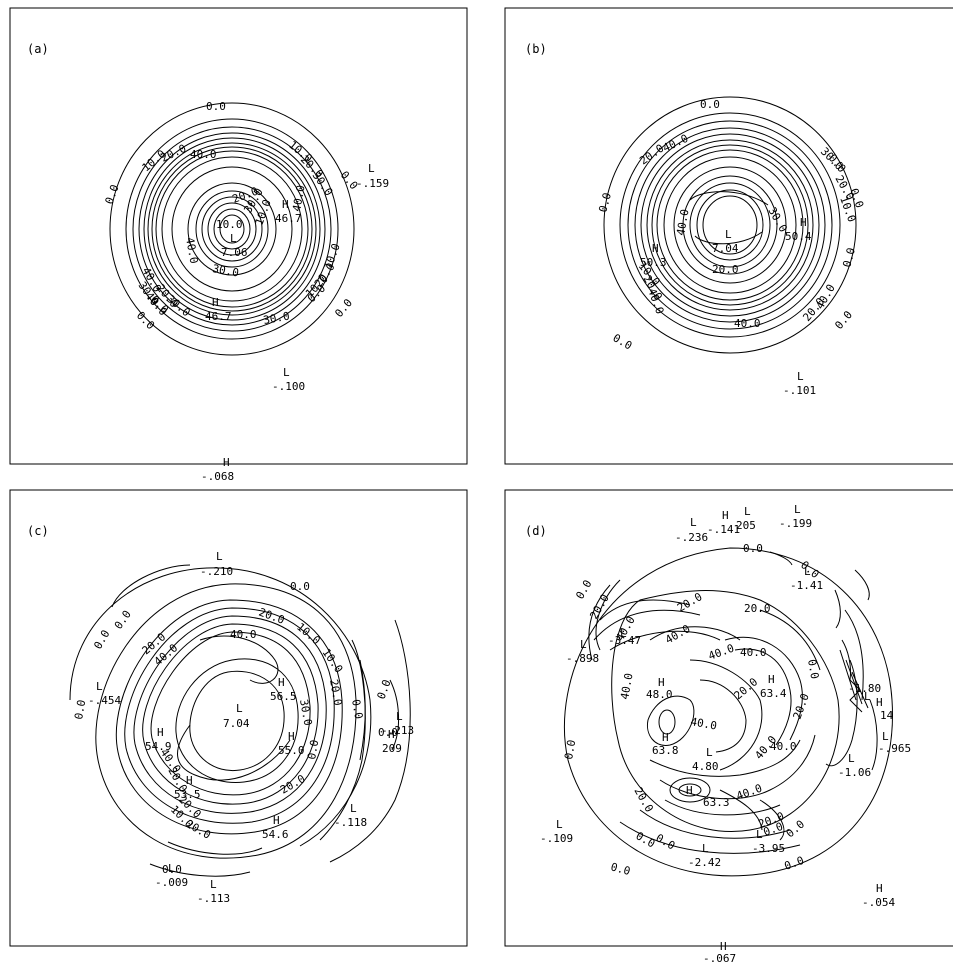 This screenshot has width=953, height=965. What do you see at coordinates (392, 748) in the screenshot?
I see `extremum-value: 209` at bounding box center [392, 748].